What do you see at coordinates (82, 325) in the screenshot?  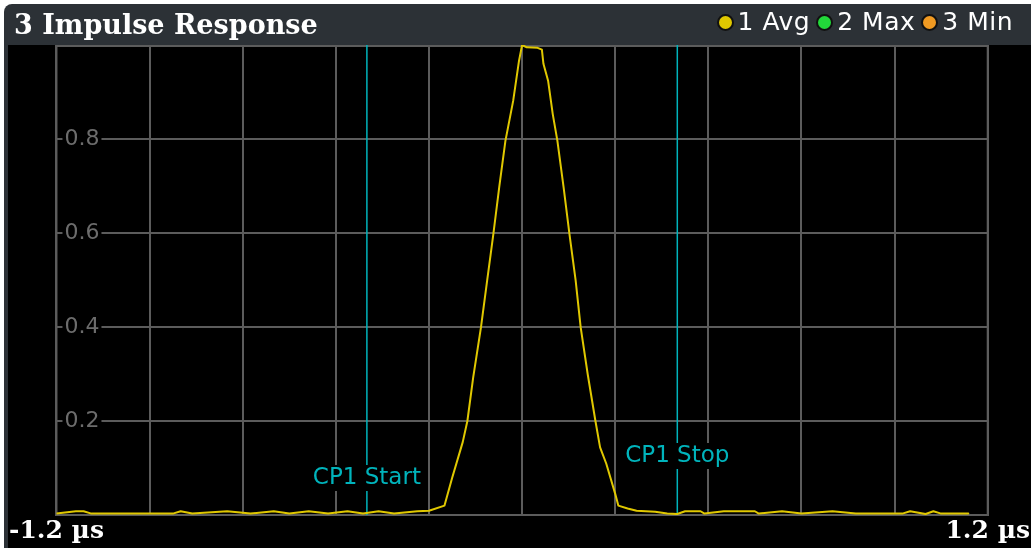 I see `y-tick-label: 0.4` at bounding box center [82, 325].